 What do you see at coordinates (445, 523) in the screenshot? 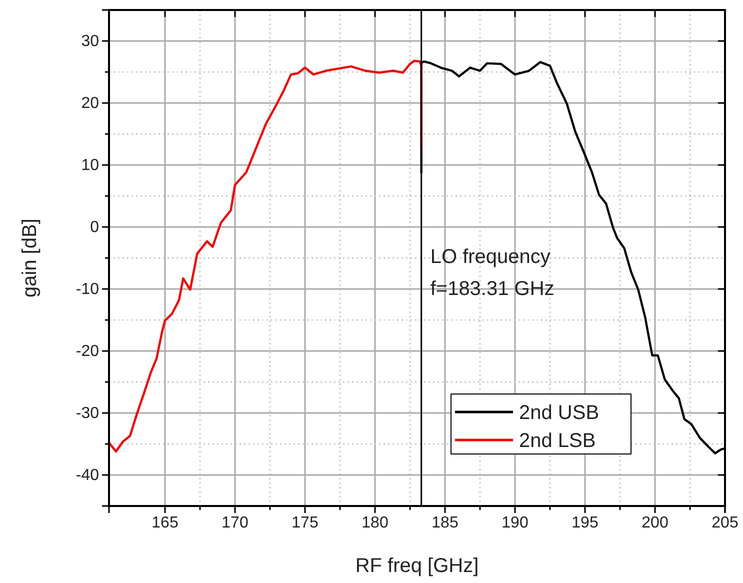
I see `x-tick-label: 185` at bounding box center [445, 523].